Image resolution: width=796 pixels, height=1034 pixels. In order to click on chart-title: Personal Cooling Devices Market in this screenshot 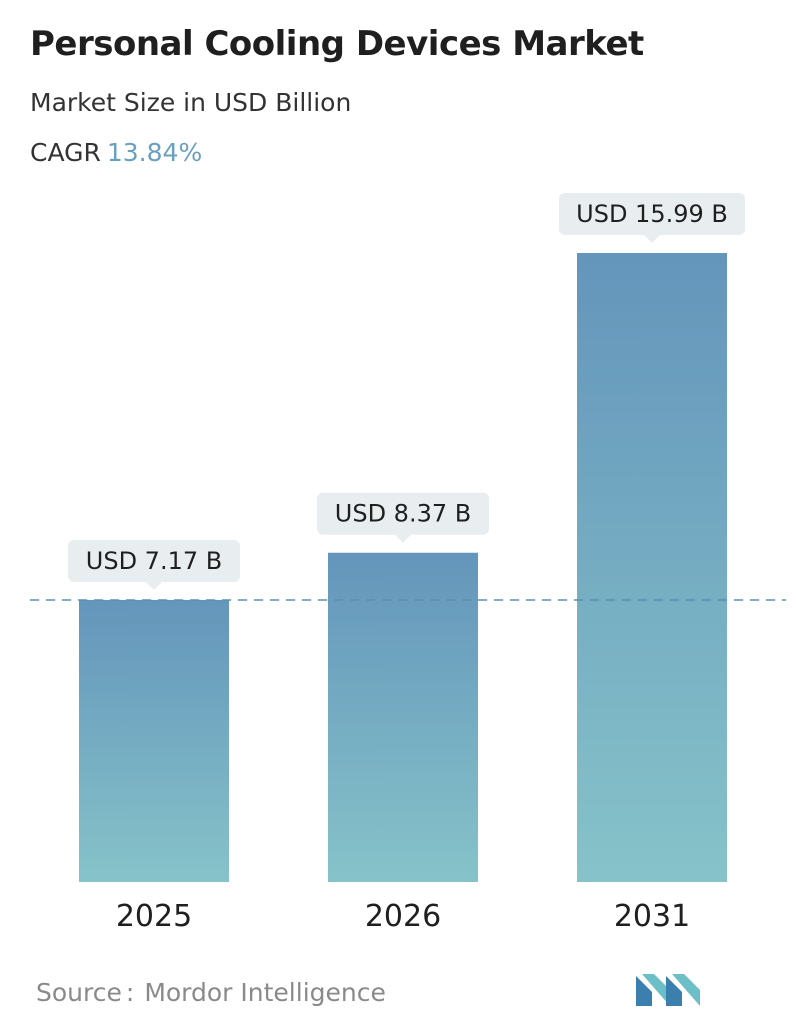, I will do `click(337, 44)`.